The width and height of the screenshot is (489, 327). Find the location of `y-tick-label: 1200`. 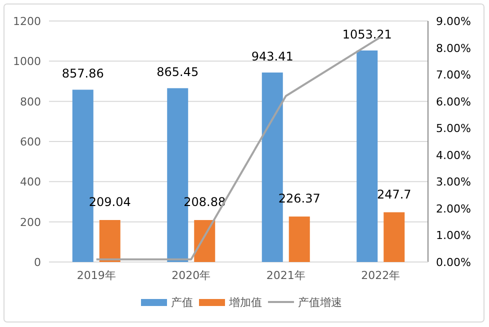

y-tick-label: 1200 is located at coordinates (27, 21).